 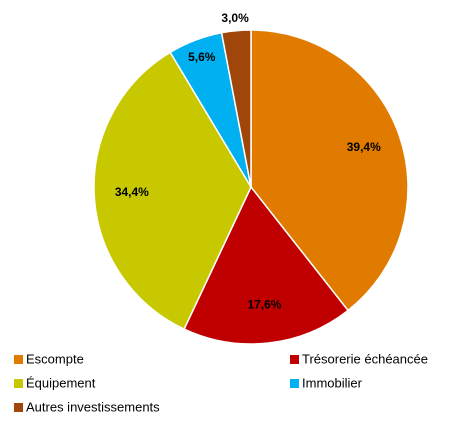 I want to click on value-label: 39,4%, so click(x=364, y=147).